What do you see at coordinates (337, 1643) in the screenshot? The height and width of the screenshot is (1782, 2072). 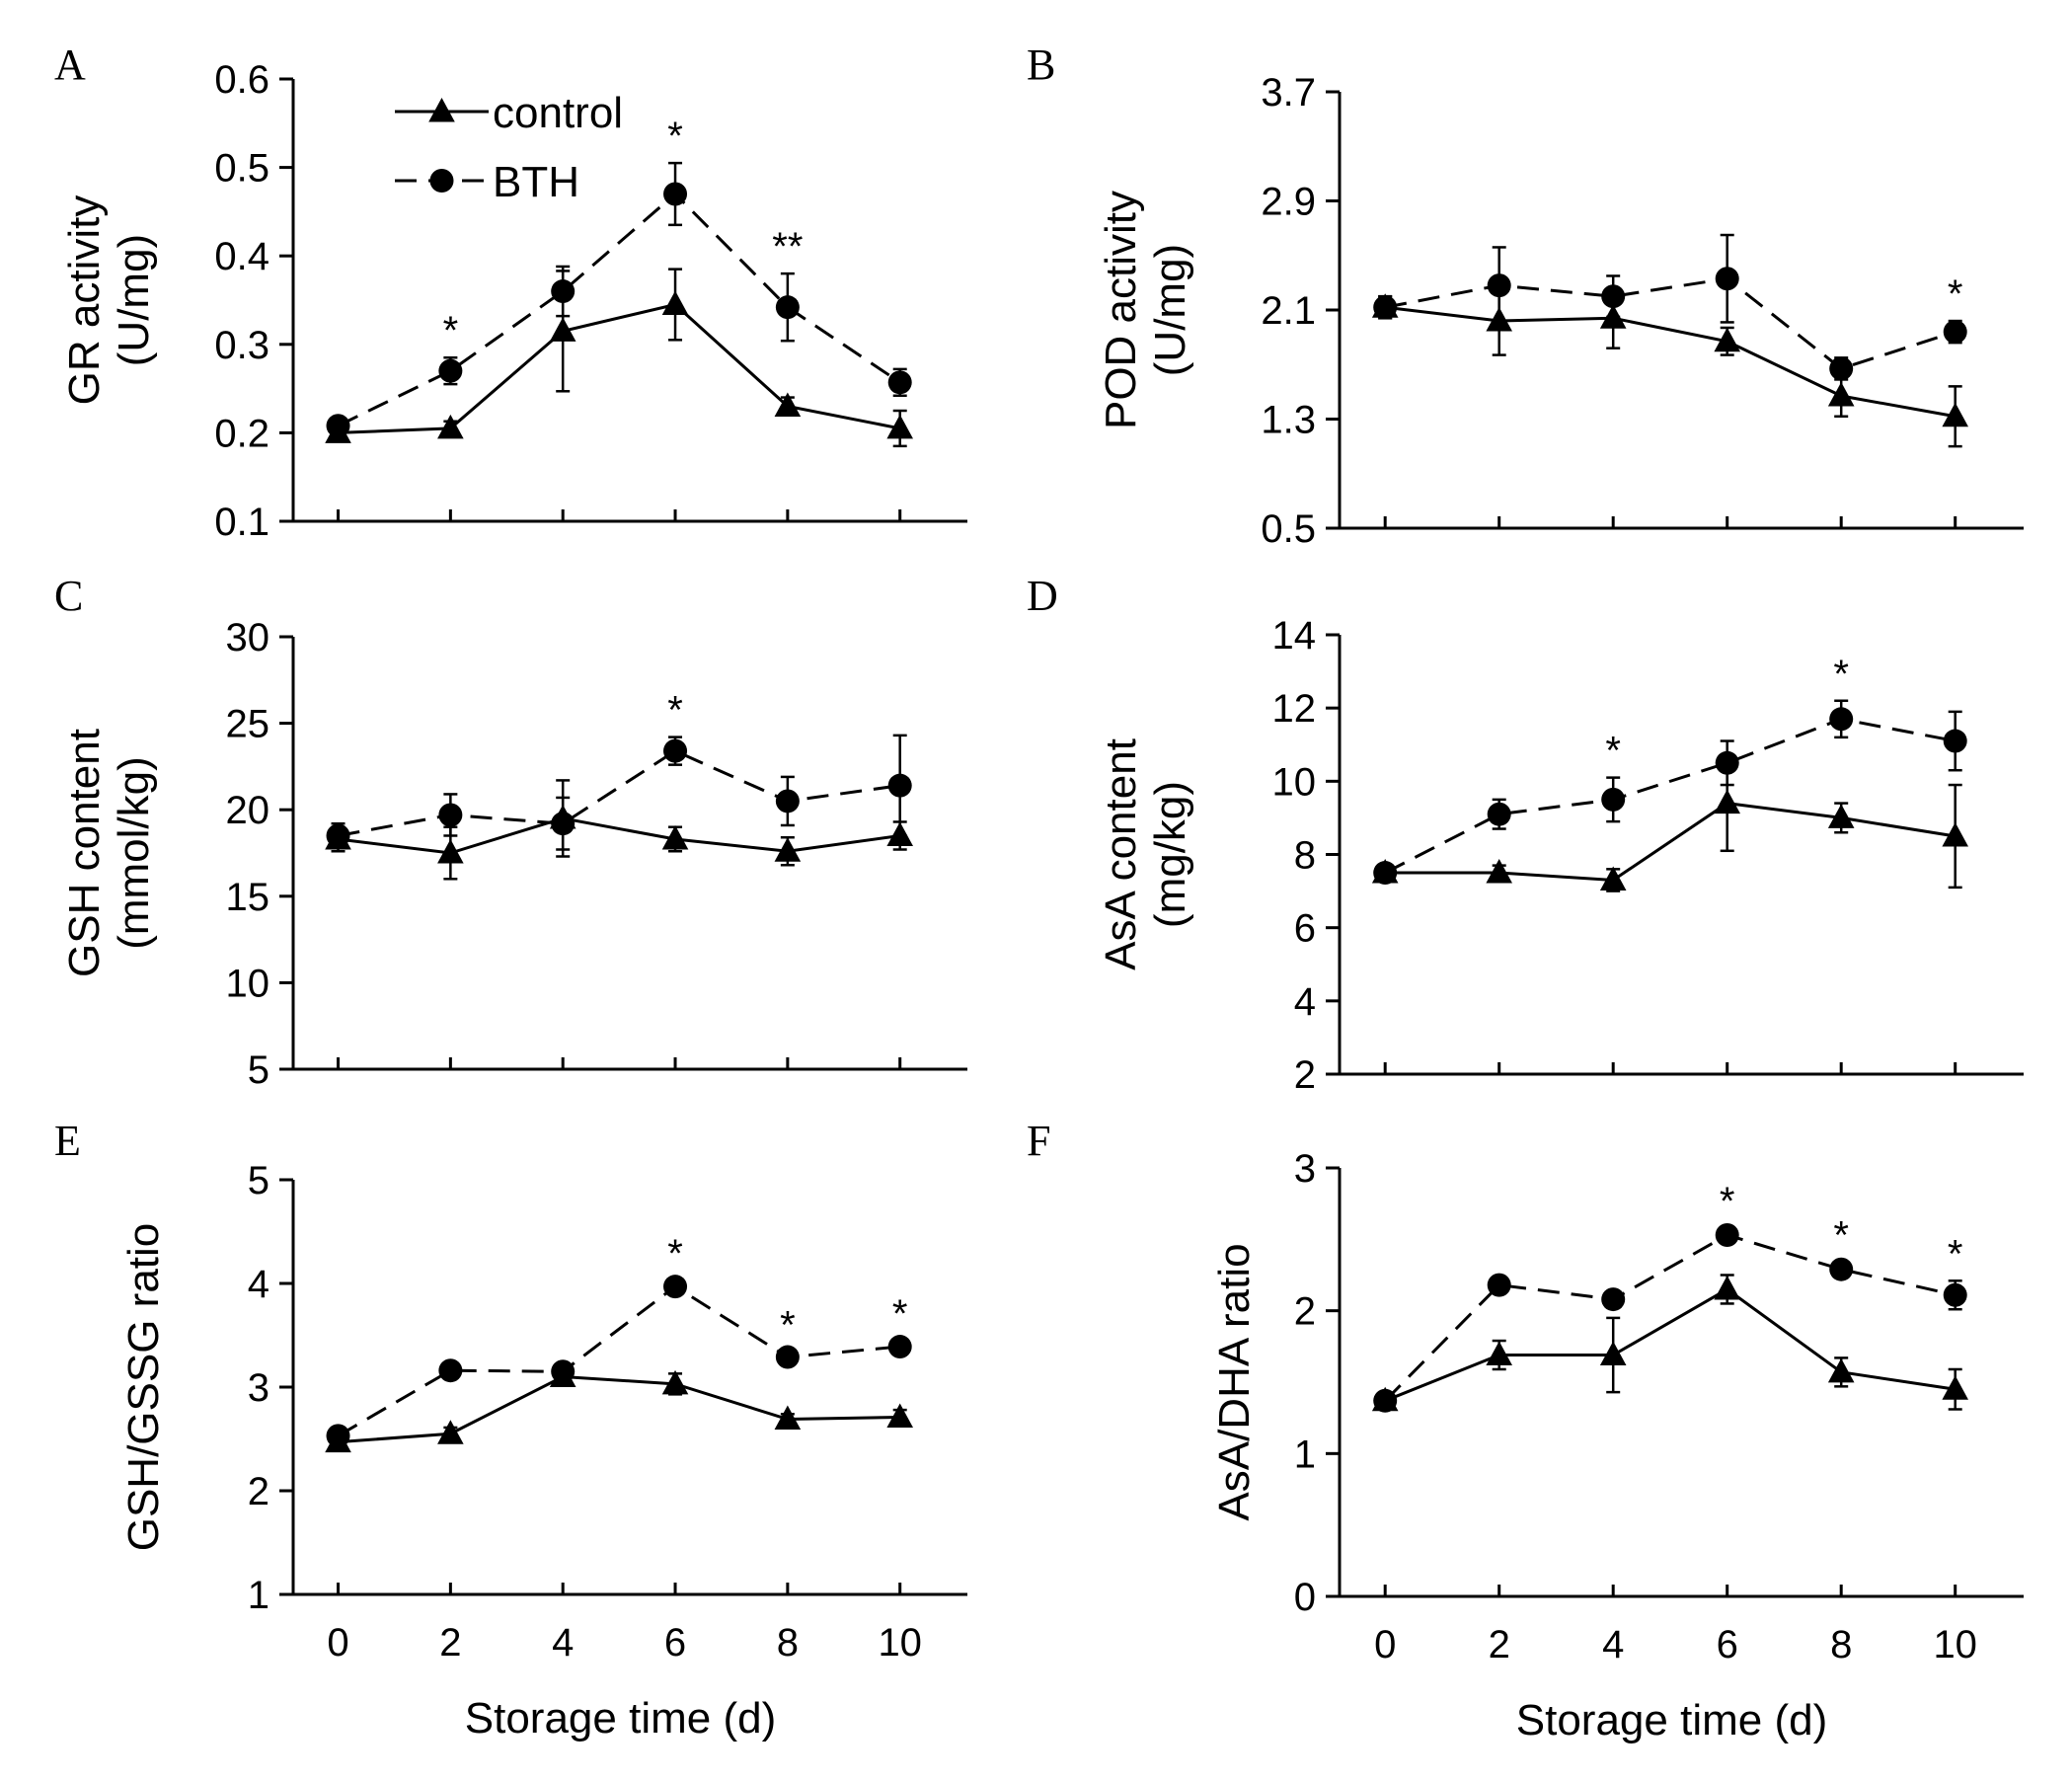 I see `x-tick-label: 0` at bounding box center [337, 1643].